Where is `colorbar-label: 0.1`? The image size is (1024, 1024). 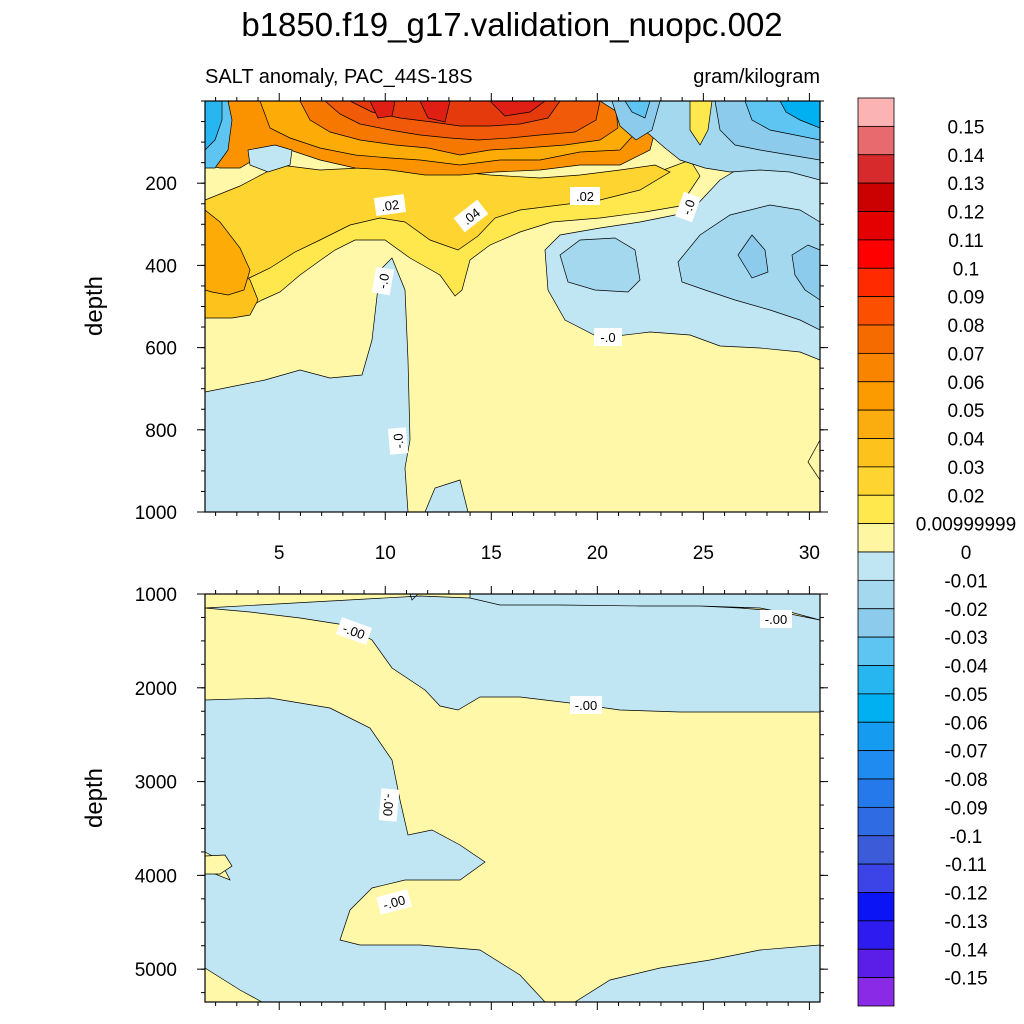
colorbar-label: 0.1 is located at coordinates (966, 269).